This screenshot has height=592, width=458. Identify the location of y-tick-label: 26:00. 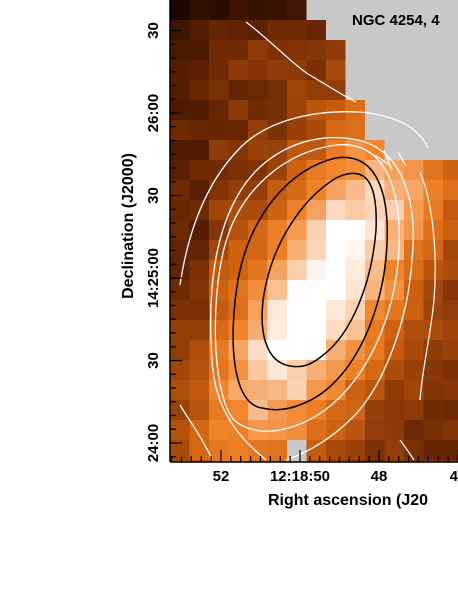
(153, 113).